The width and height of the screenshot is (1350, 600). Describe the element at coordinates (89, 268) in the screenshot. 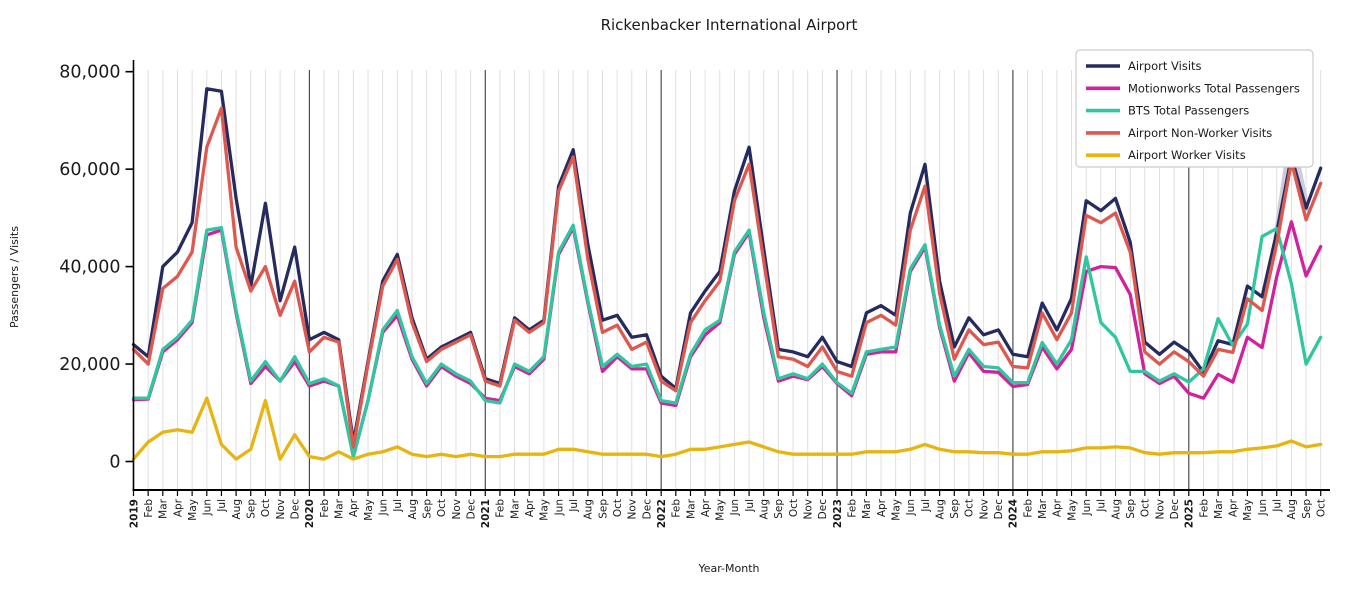

I see `y-tick-label: 40,000` at that location.